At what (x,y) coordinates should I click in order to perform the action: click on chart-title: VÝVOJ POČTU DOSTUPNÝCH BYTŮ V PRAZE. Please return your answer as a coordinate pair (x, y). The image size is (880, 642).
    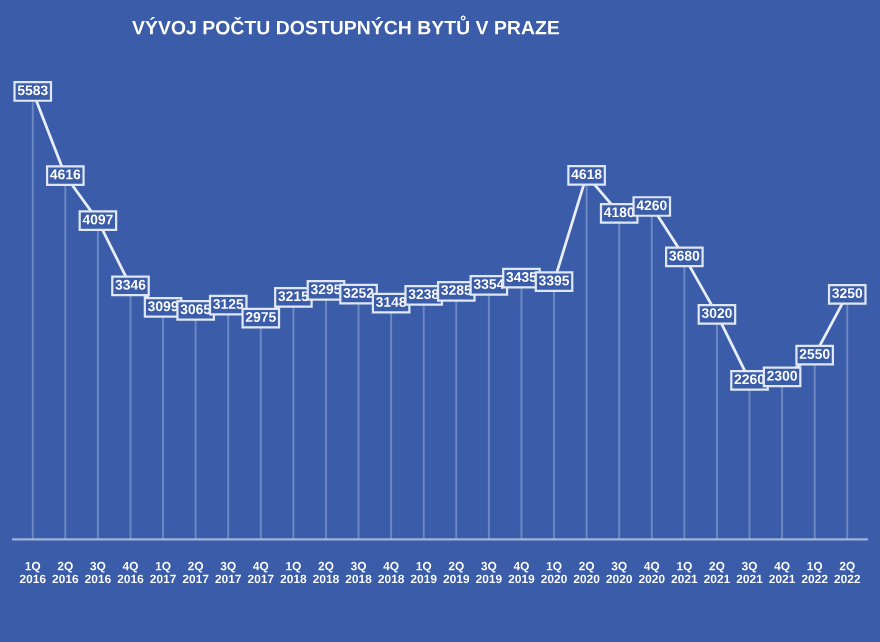
    Looking at the image, I should click on (346, 25).